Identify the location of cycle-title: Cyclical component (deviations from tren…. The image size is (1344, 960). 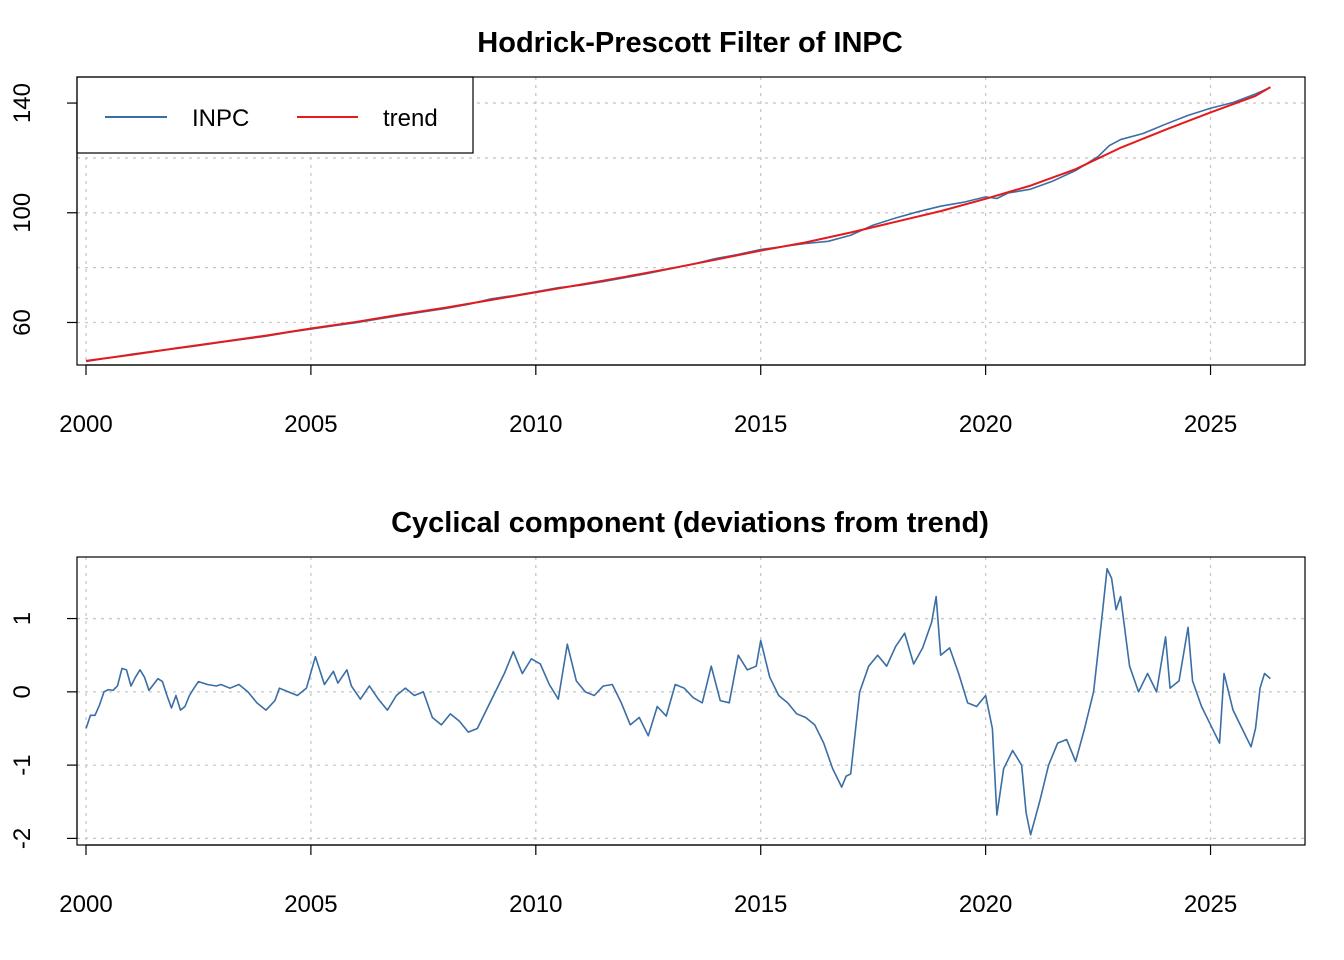
(690, 523).